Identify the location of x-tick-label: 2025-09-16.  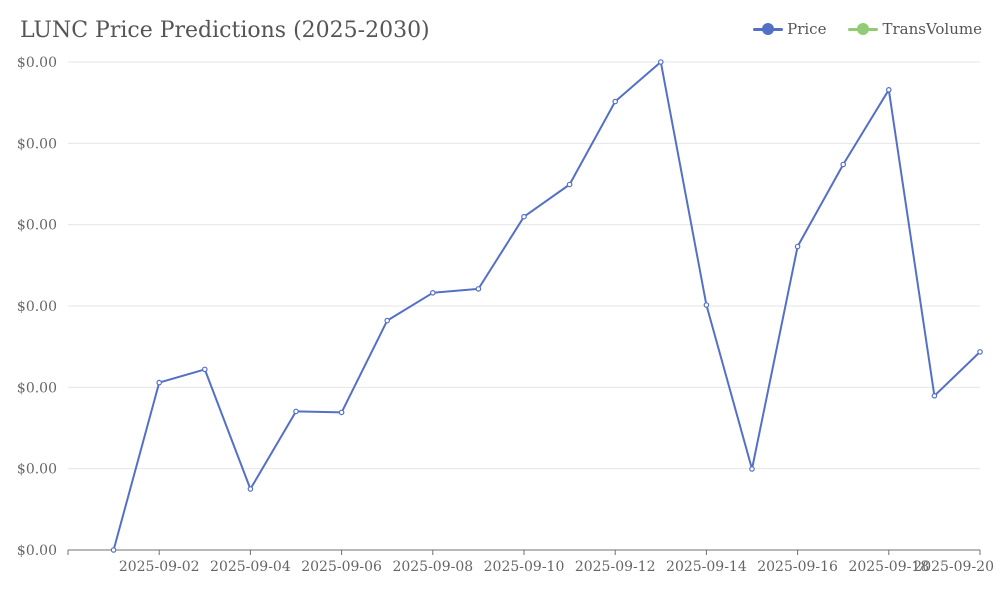
(797, 567).